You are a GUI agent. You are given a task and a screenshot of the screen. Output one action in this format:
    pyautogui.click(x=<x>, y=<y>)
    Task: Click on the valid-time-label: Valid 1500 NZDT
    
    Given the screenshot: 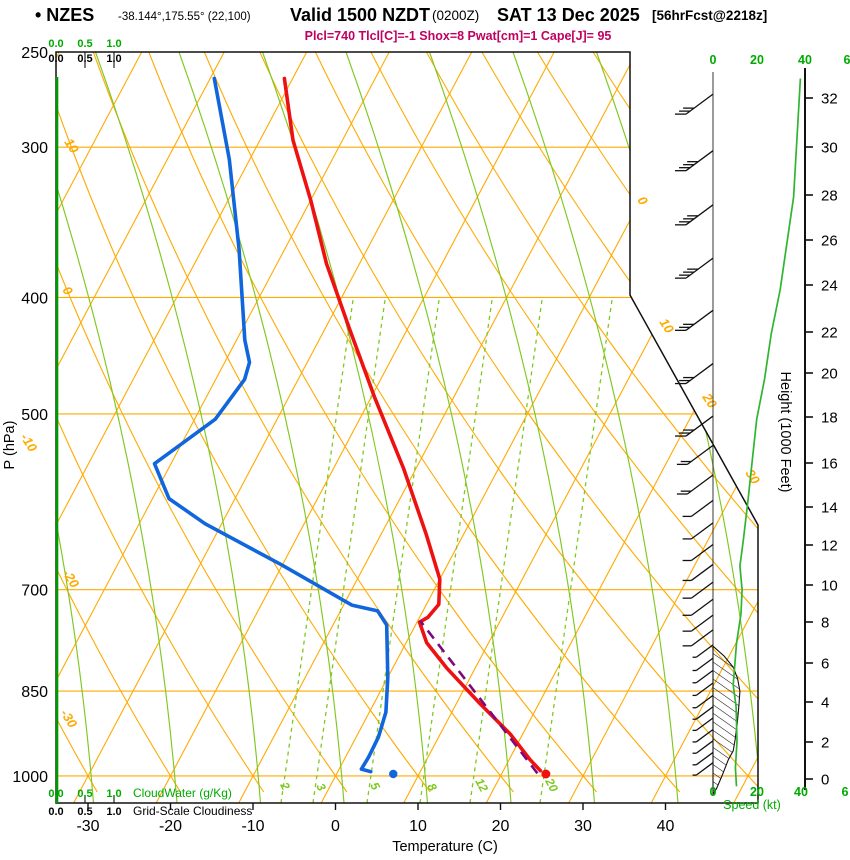 What is the action you would take?
    pyautogui.click(x=360, y=15)
    